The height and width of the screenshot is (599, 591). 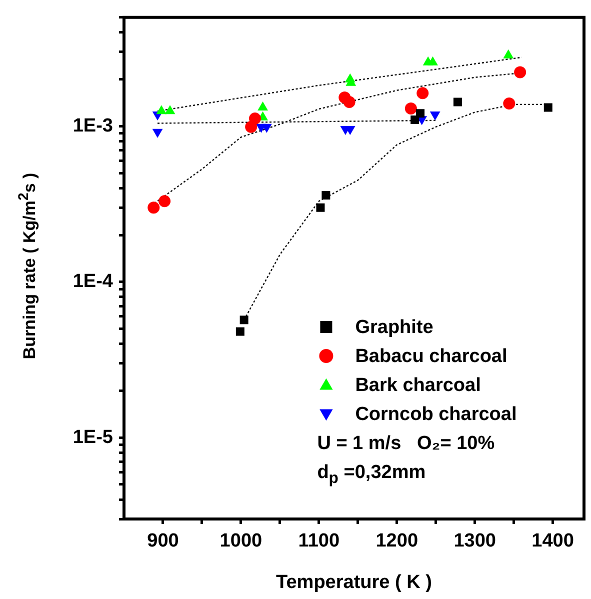 I want to click on x-tick-label: 1000, so click(x=241, y=541).